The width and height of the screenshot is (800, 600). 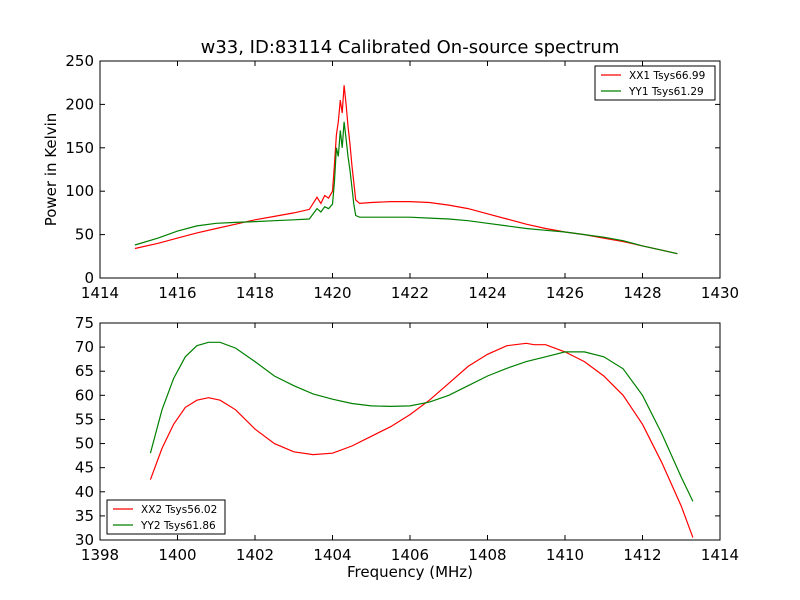 What do you see at coordinates (565, 555) in the screenshot?
I see `x-tick-label: 1410` at bounding box center [565, 555].